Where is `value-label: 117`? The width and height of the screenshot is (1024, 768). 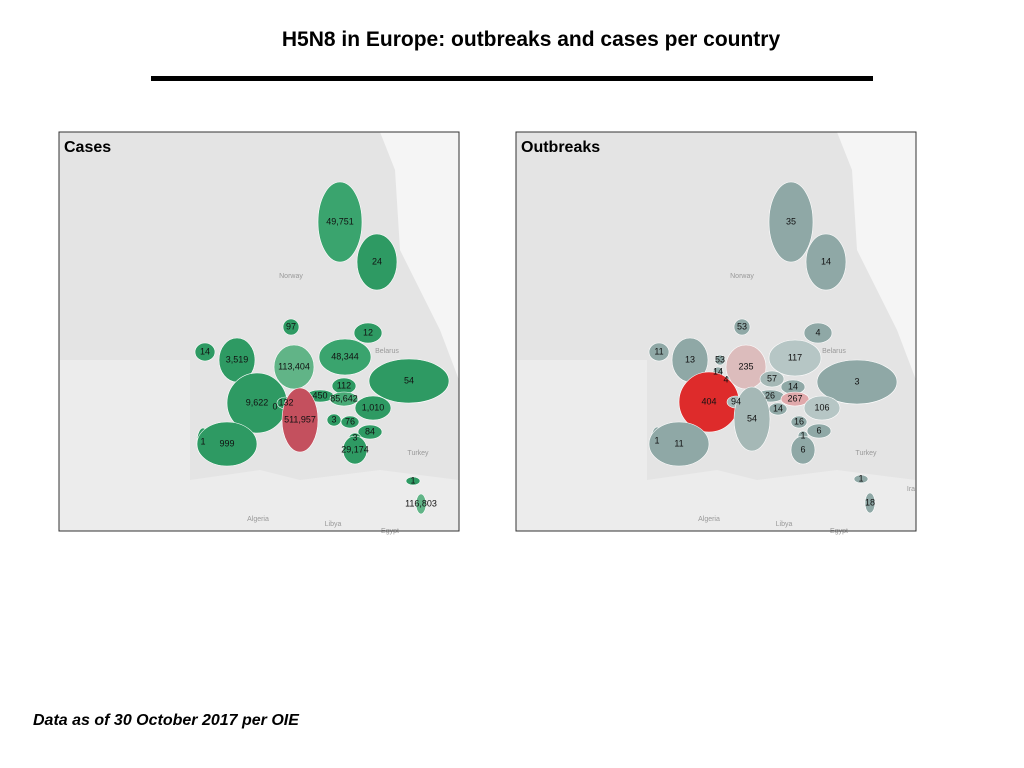 value-label: 117 is located at coordinates (795, 357).